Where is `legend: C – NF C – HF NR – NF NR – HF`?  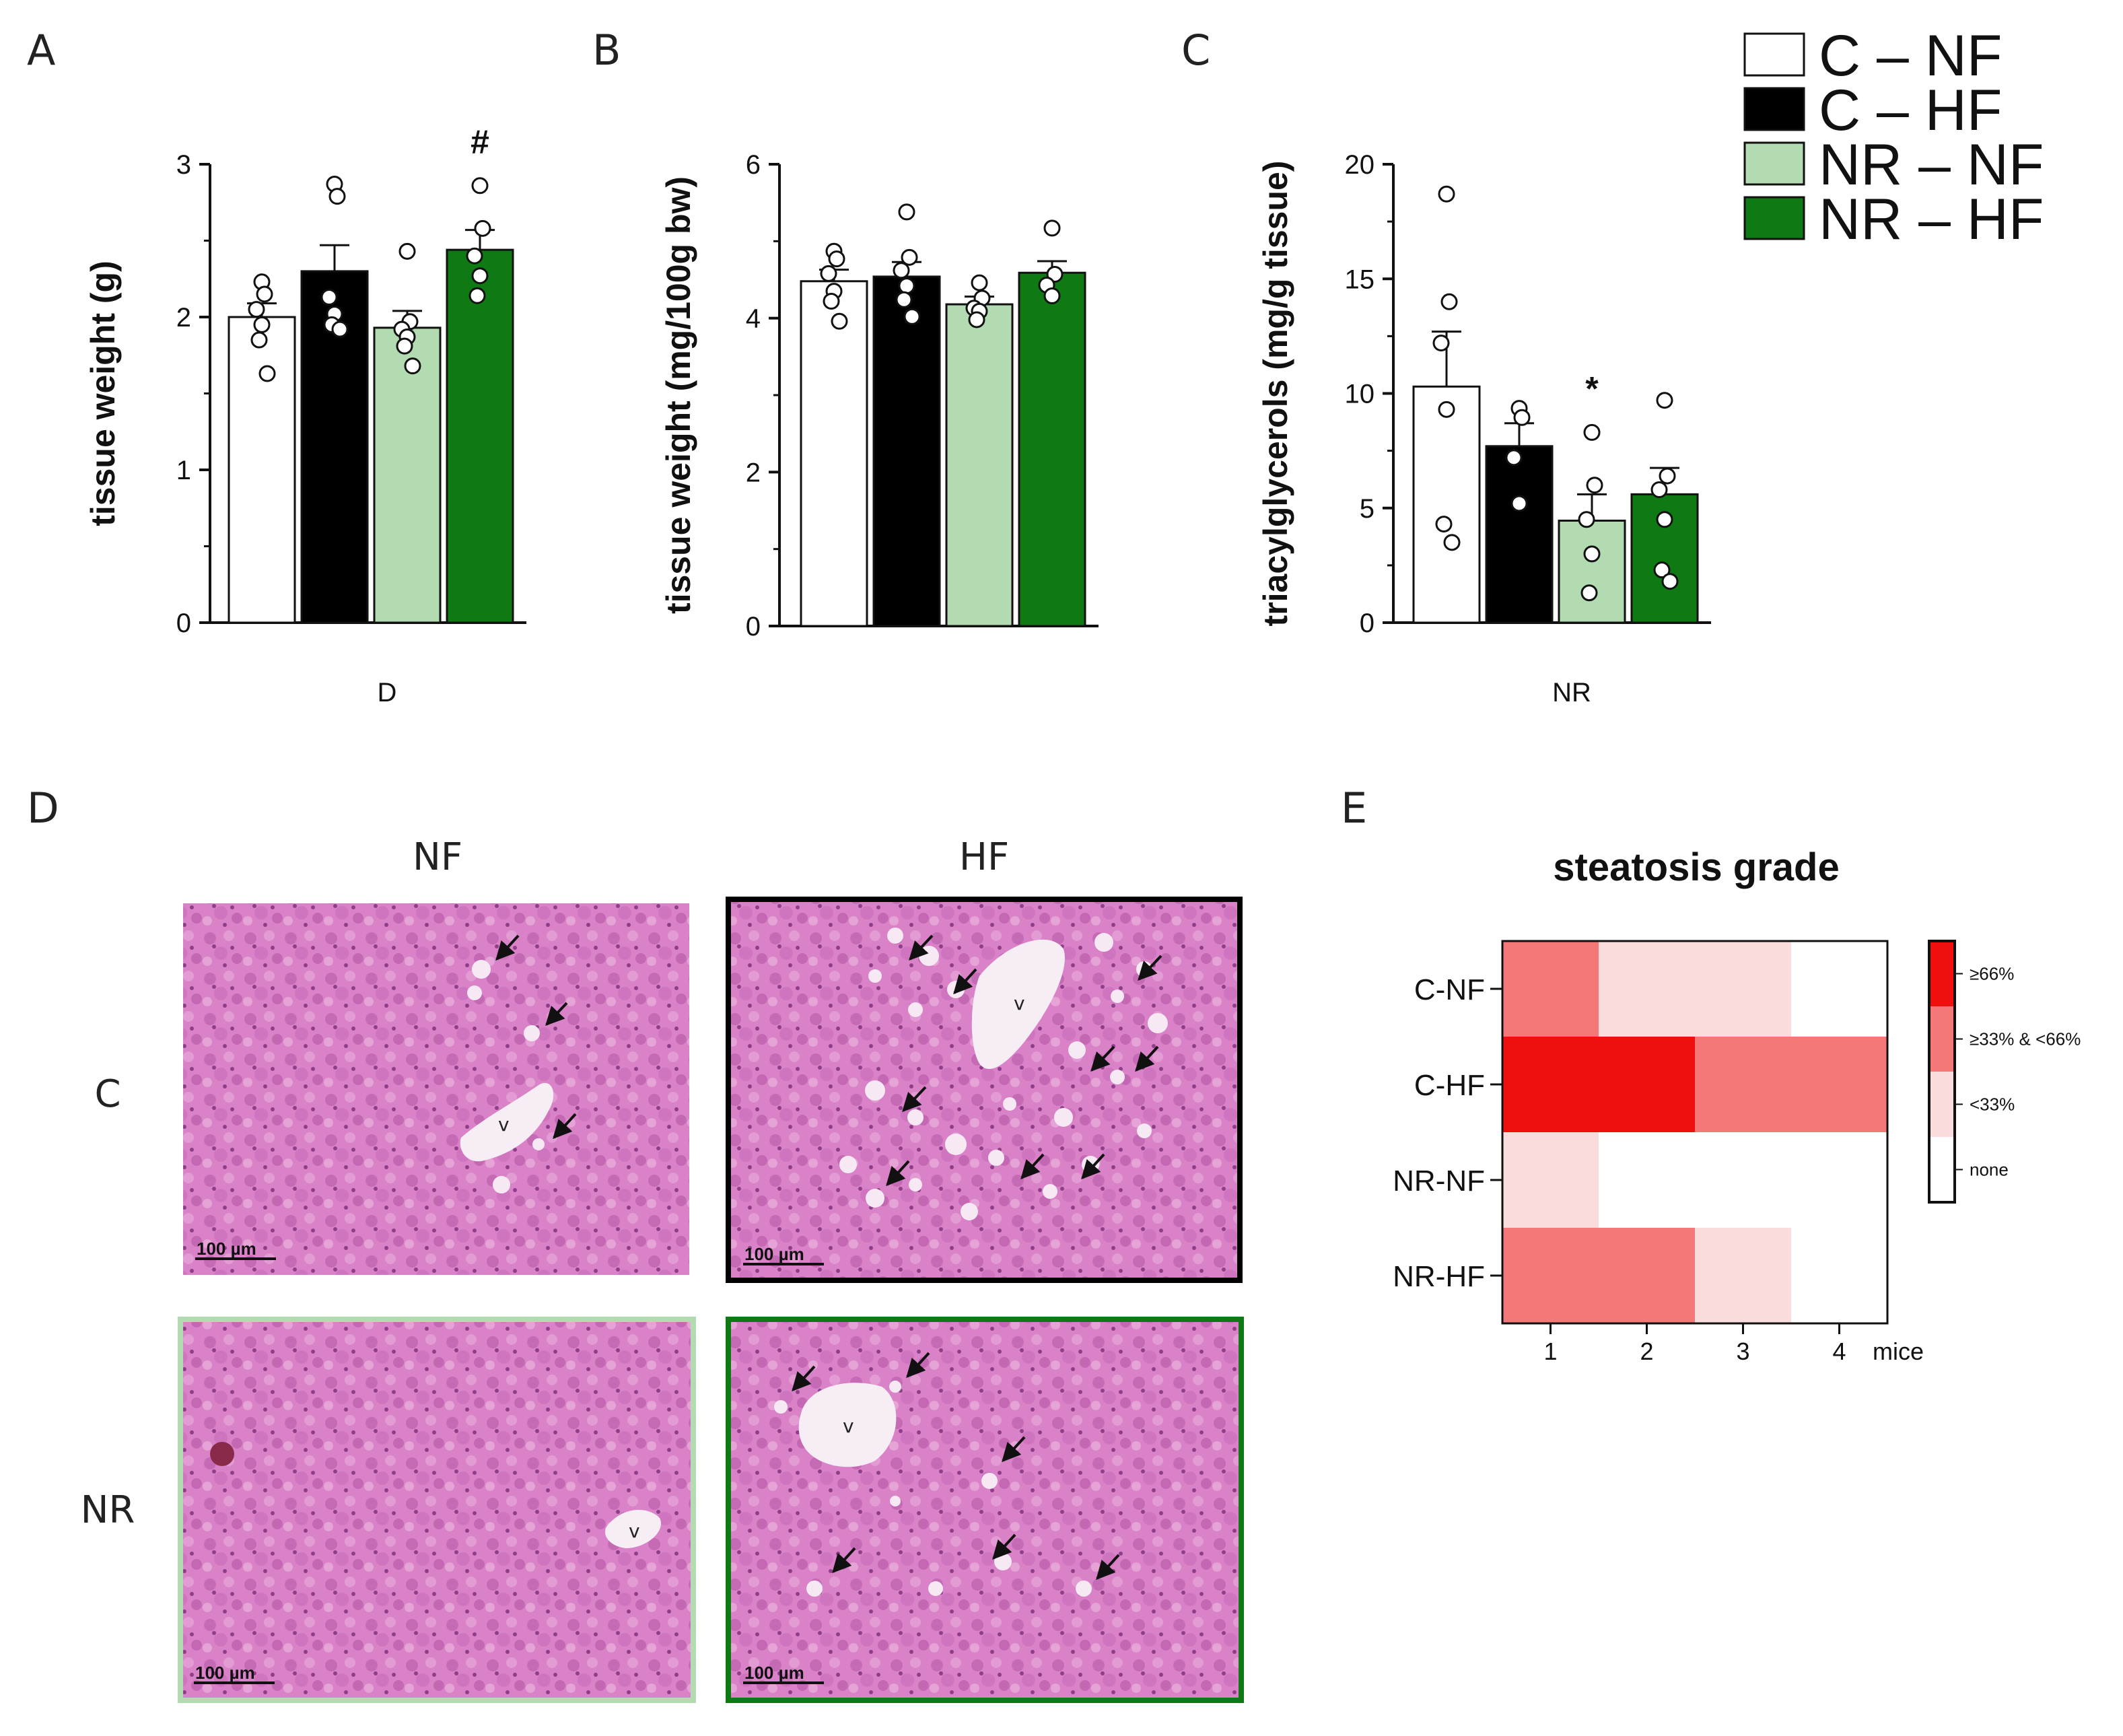 legend: C – NF C – HF NR – NF NR – HF is located at coordinates (1893, 138).